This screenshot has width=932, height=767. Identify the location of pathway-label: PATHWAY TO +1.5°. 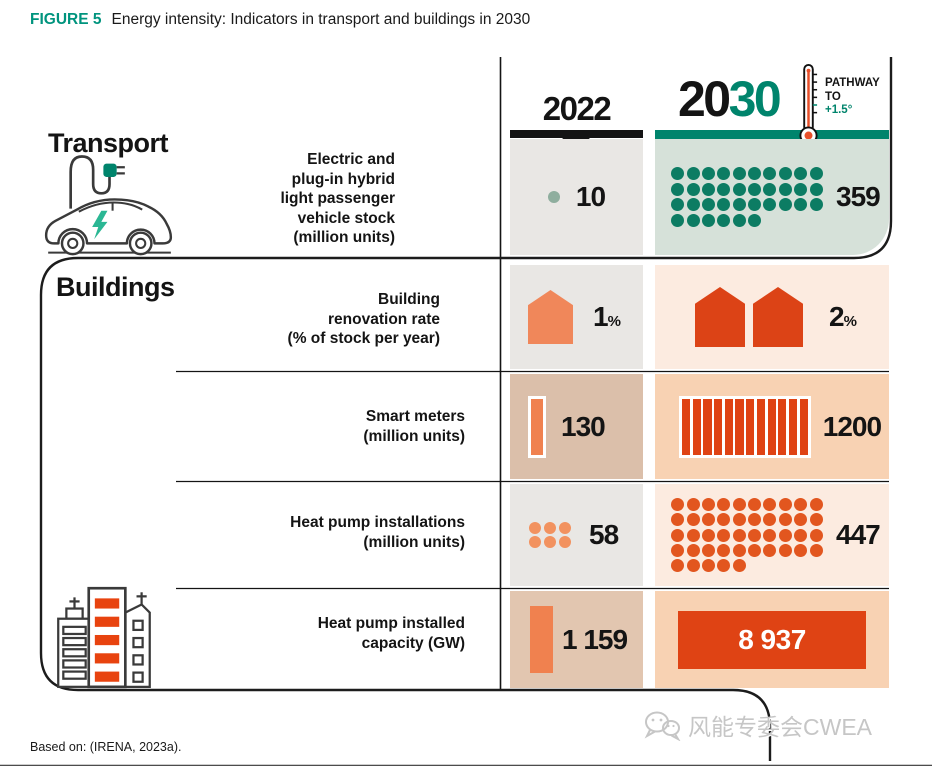
(852, 97).